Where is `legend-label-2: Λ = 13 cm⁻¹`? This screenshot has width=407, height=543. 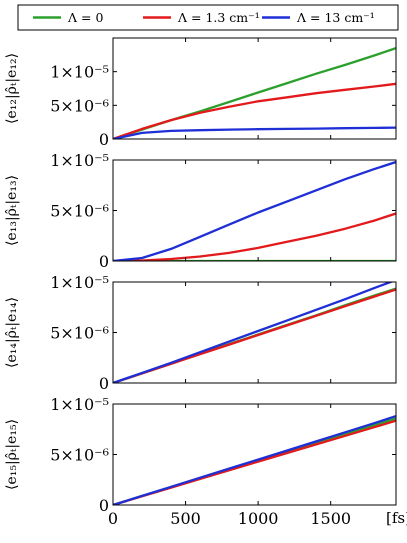 legend-label-2: Λ = 13 cm⁻¹ is located at coordinates (335, 17).